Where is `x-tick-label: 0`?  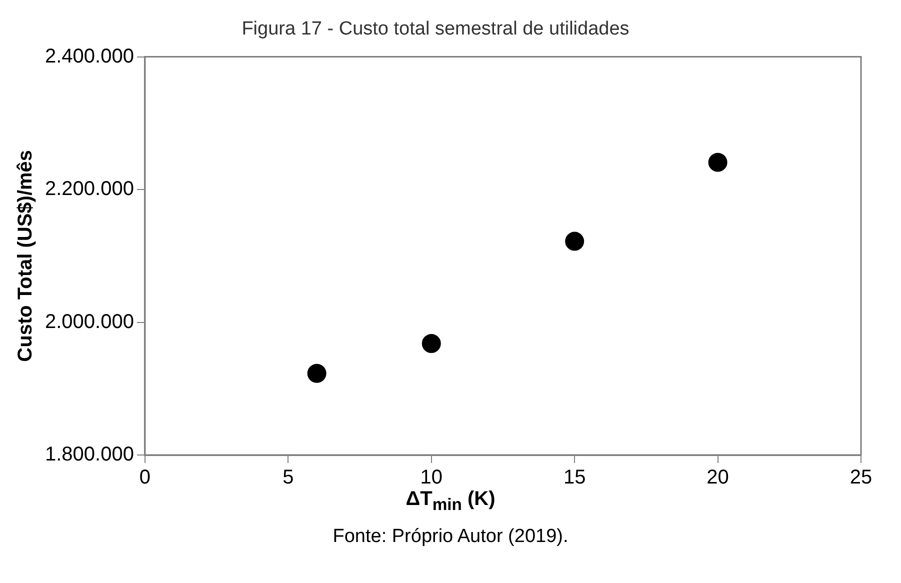
x-tick-label: 0 is located at coordinates (145, 477).